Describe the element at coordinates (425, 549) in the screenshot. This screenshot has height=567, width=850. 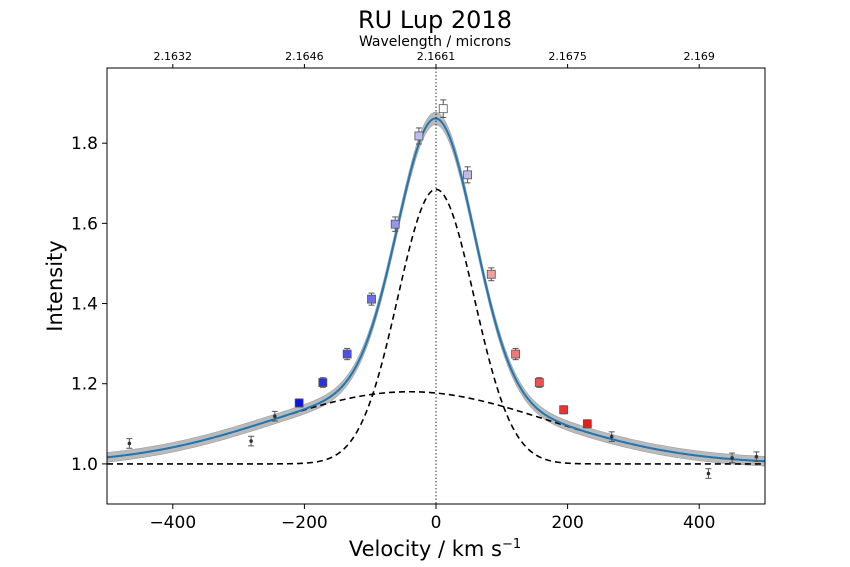
I see `x-axis-label-main: Velocity / km s` at that location.